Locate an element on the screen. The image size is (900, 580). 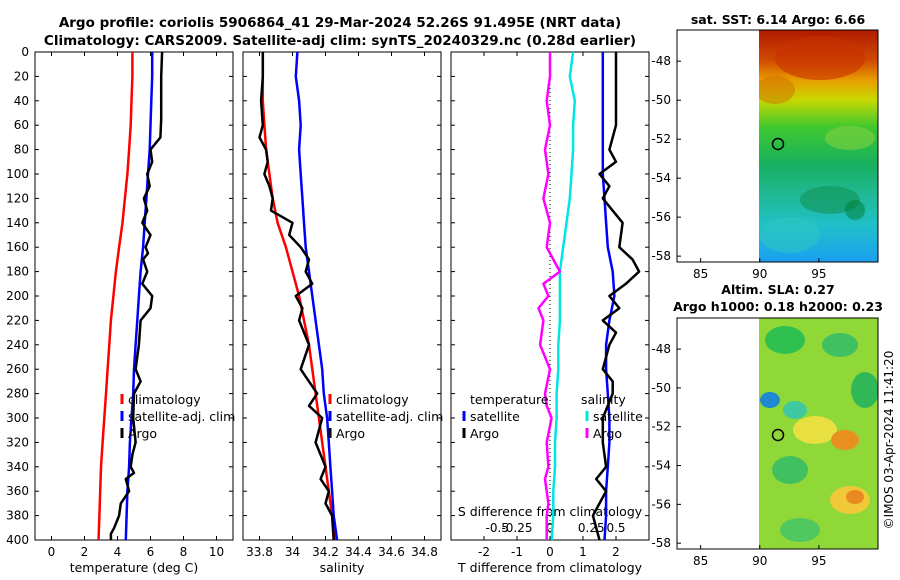
x-tick-label: 8 is located at coordinates (184, 552).